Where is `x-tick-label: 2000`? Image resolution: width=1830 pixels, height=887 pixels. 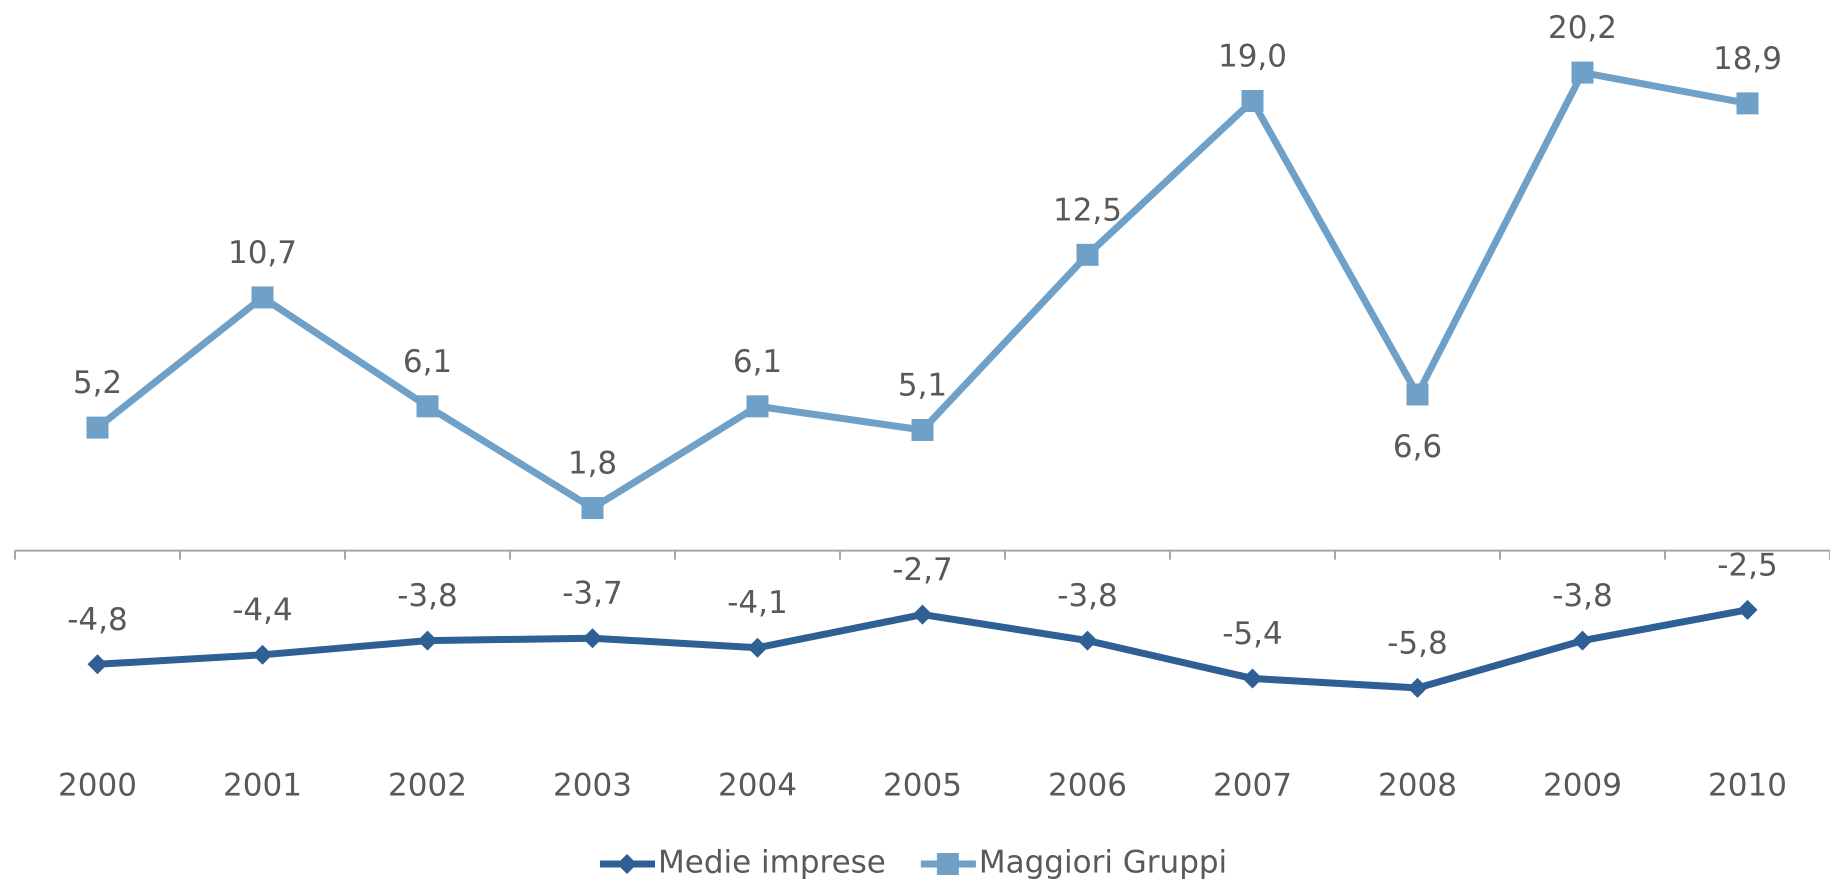
x-tick-label: 2000 is located at coordinates (97, 786).